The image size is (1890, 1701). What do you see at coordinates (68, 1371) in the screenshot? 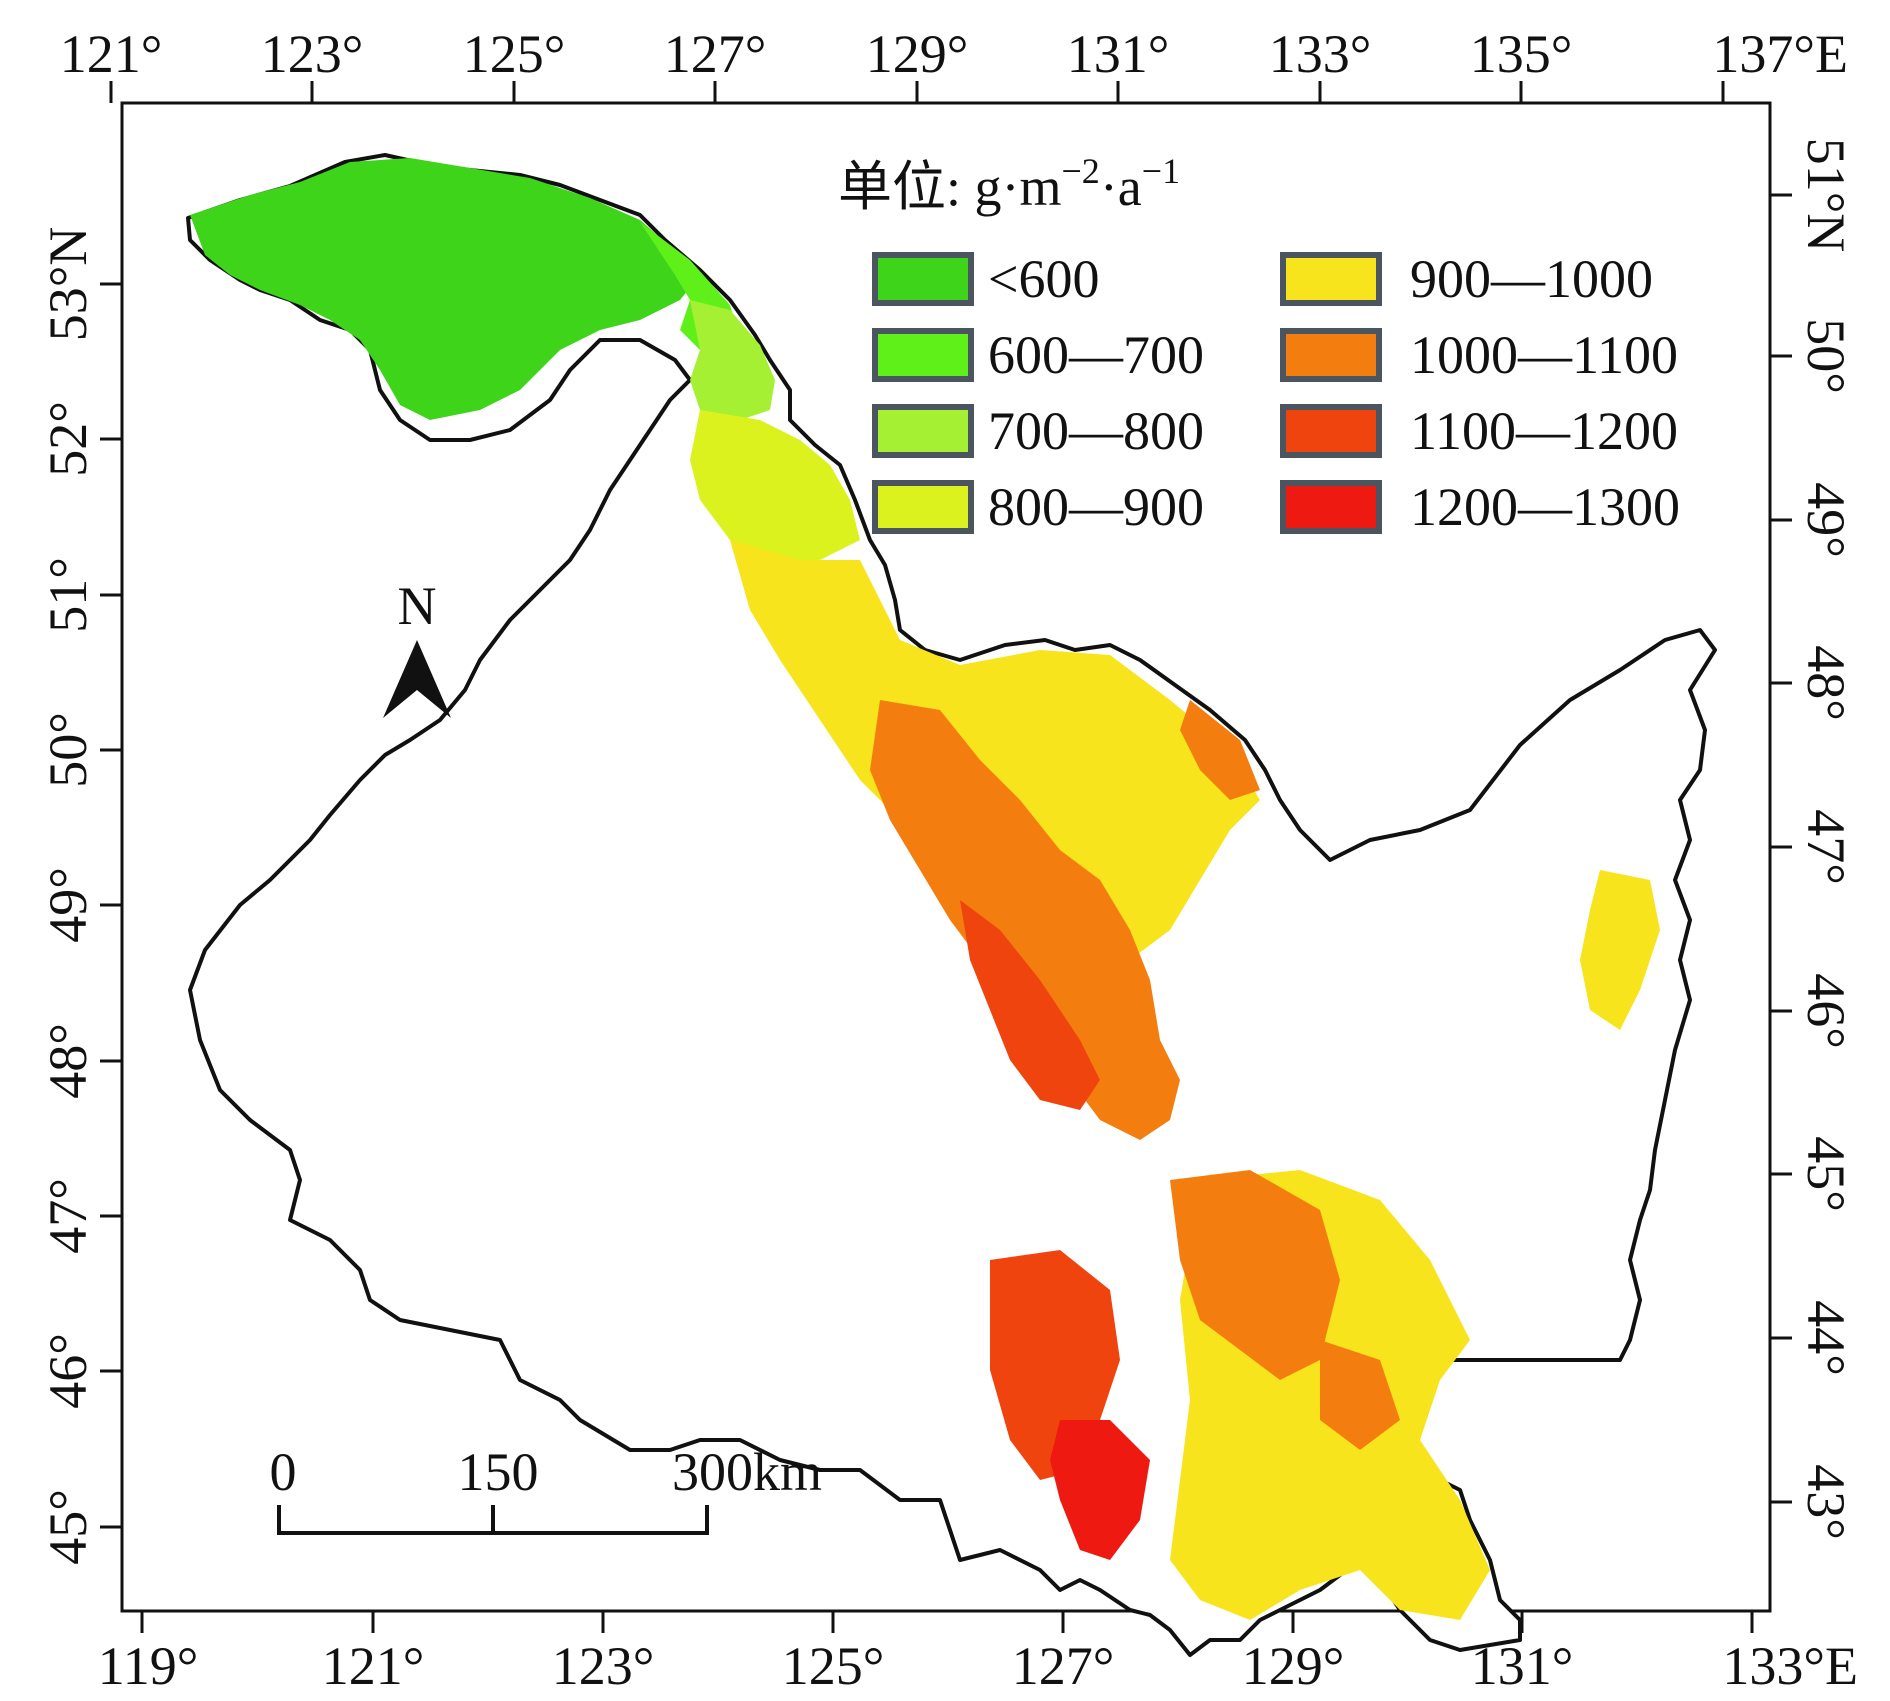
I see `left-lat-label: 46°` at bounding box center [68, 1371].